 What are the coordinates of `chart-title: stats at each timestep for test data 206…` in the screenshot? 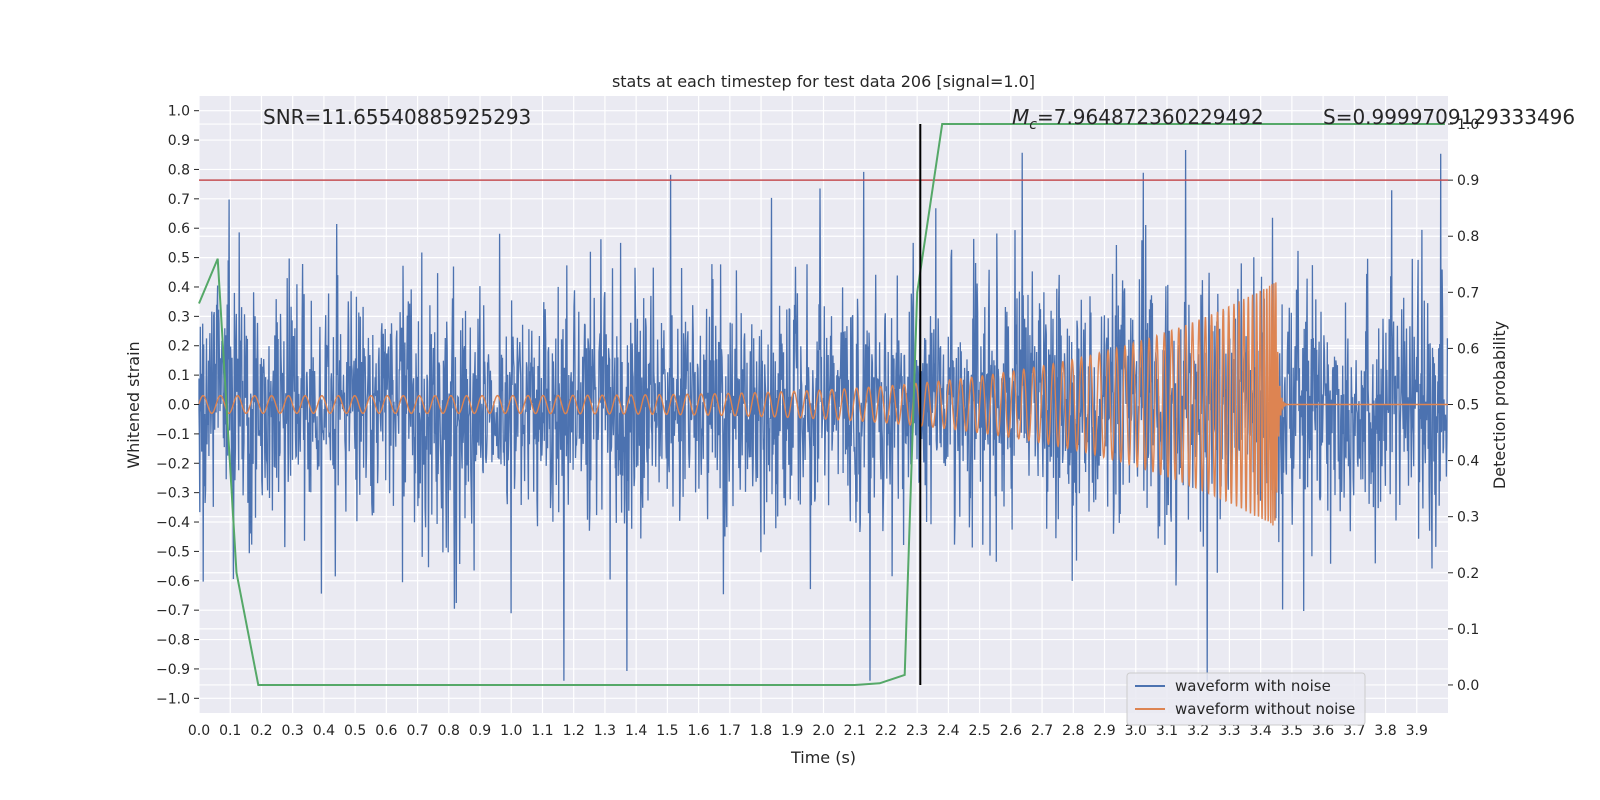 It's located at (823, 81).